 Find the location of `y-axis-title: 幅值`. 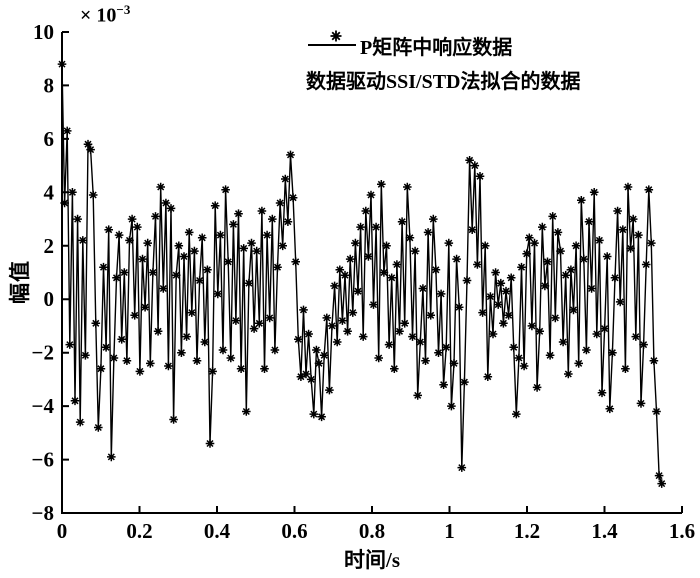

y-axis-title: 幅值 is located at coordinates (20, 282).